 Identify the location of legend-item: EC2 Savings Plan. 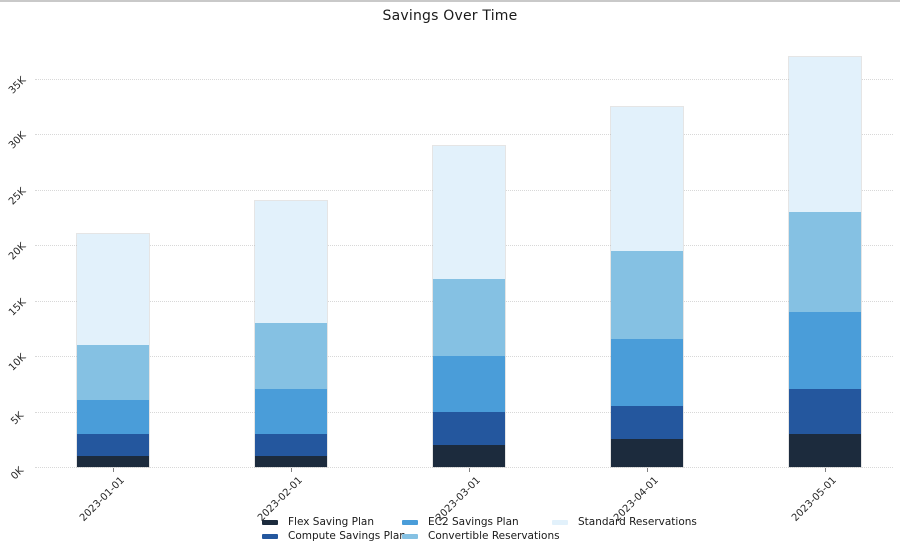
(460, 522).